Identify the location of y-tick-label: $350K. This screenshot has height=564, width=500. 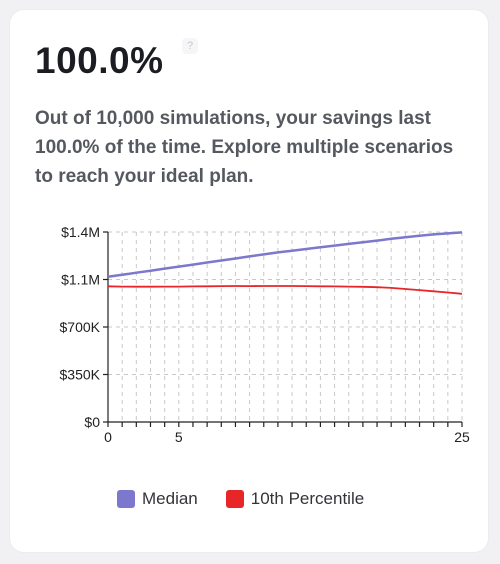
(80, 375).